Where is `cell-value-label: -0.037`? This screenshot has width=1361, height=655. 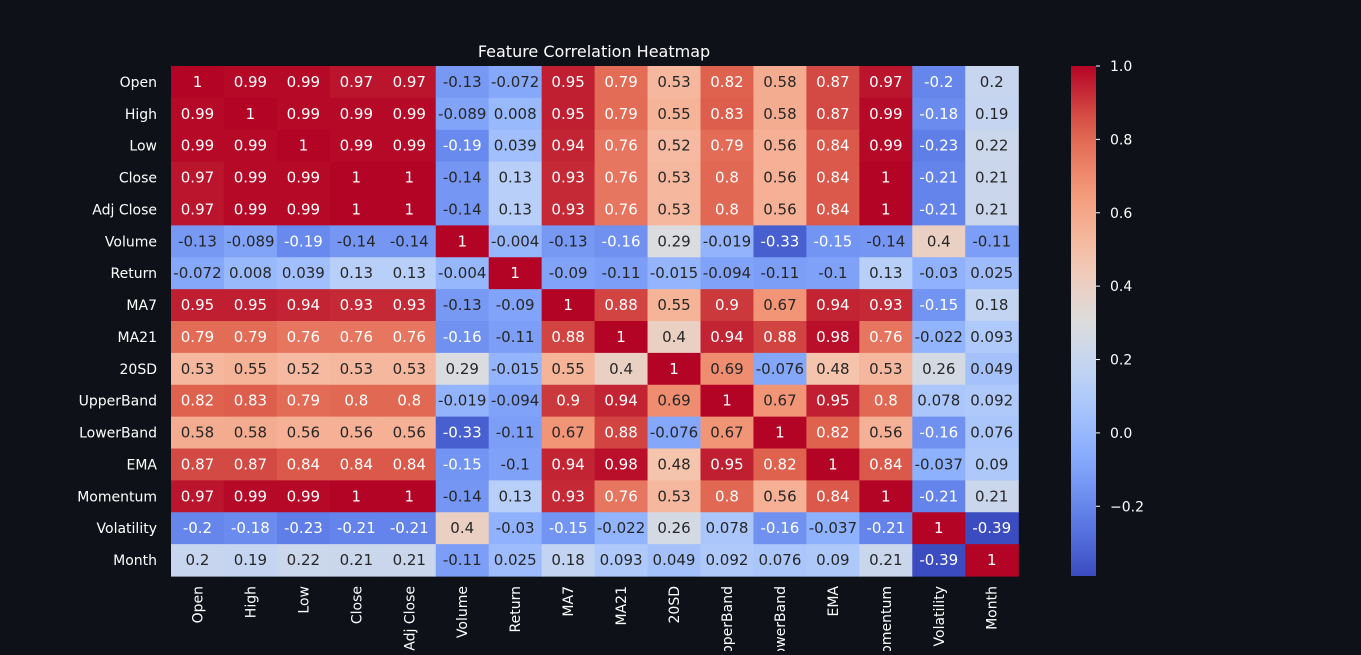 cell-value-label: -0.037 is located at coordinates (939, 464).